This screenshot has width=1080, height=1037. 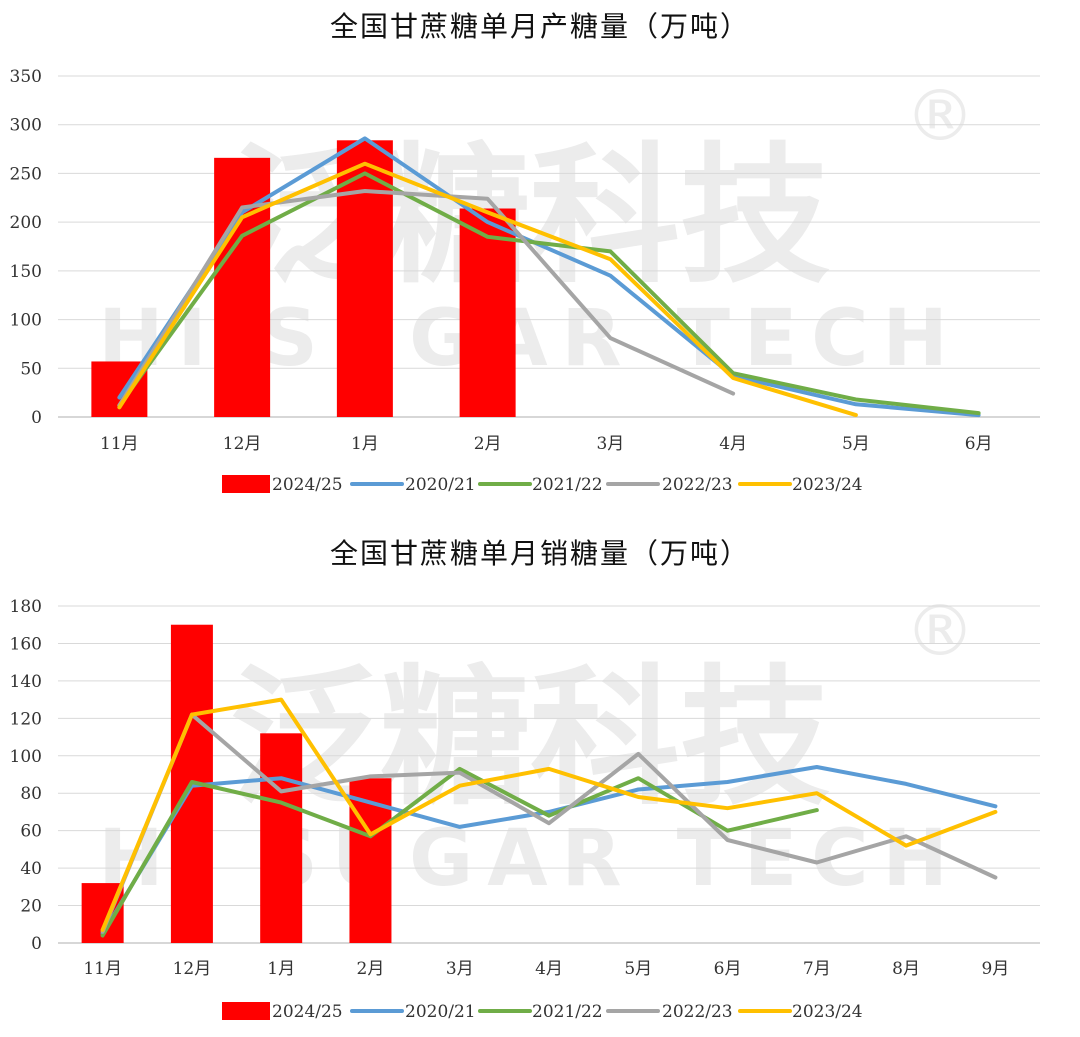 I want to click on x-tick-label: 9月, so click(x=995, y=969).